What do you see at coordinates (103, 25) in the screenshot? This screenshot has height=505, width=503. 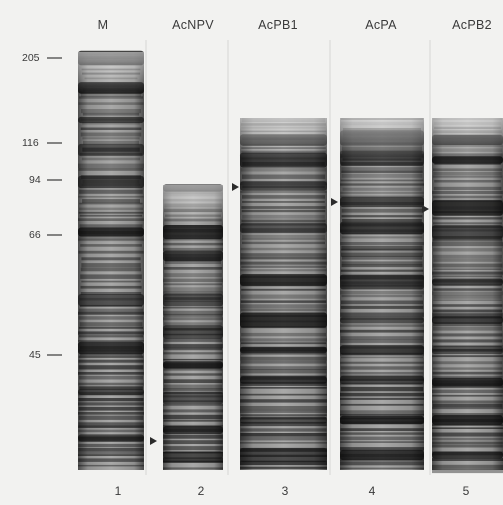 I see `lane-label-m: M` at bounding box center [103, 25].